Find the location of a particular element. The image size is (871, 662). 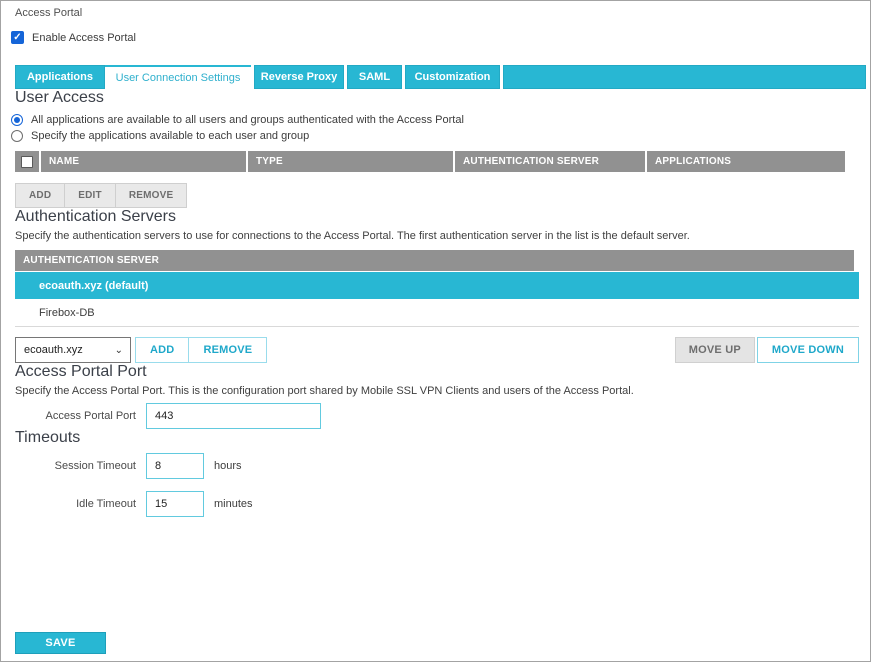

access-portal-port-row: Access Portal Port is located at coordinates (435, 416).